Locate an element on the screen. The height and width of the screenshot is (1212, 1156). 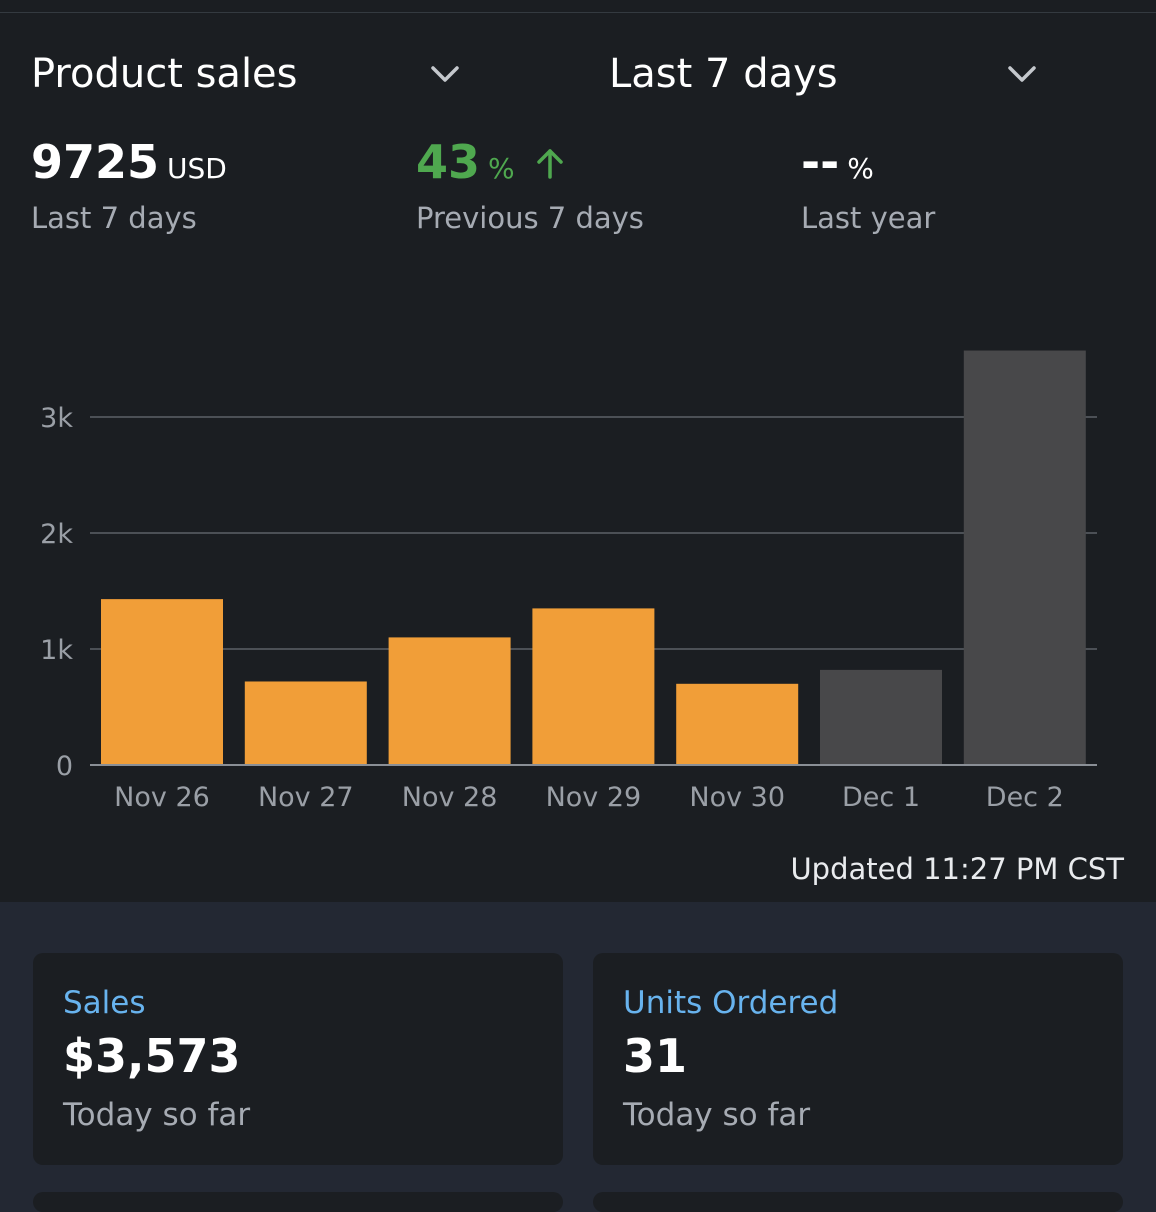
top-divider is located at coordinates (578, 12).